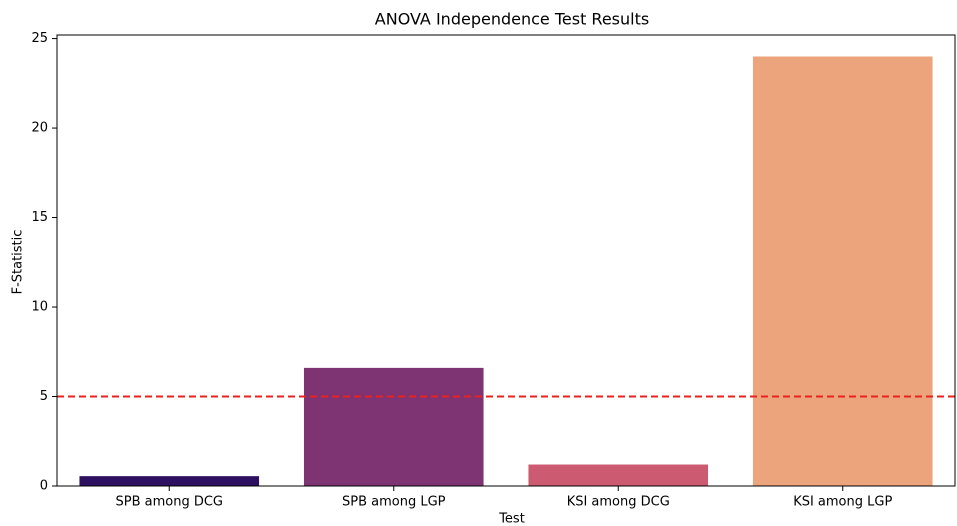  Describe the element at coordinates (842, 502) in the screenshot. I see `x-tick-label: KSI among LGP` at that location.